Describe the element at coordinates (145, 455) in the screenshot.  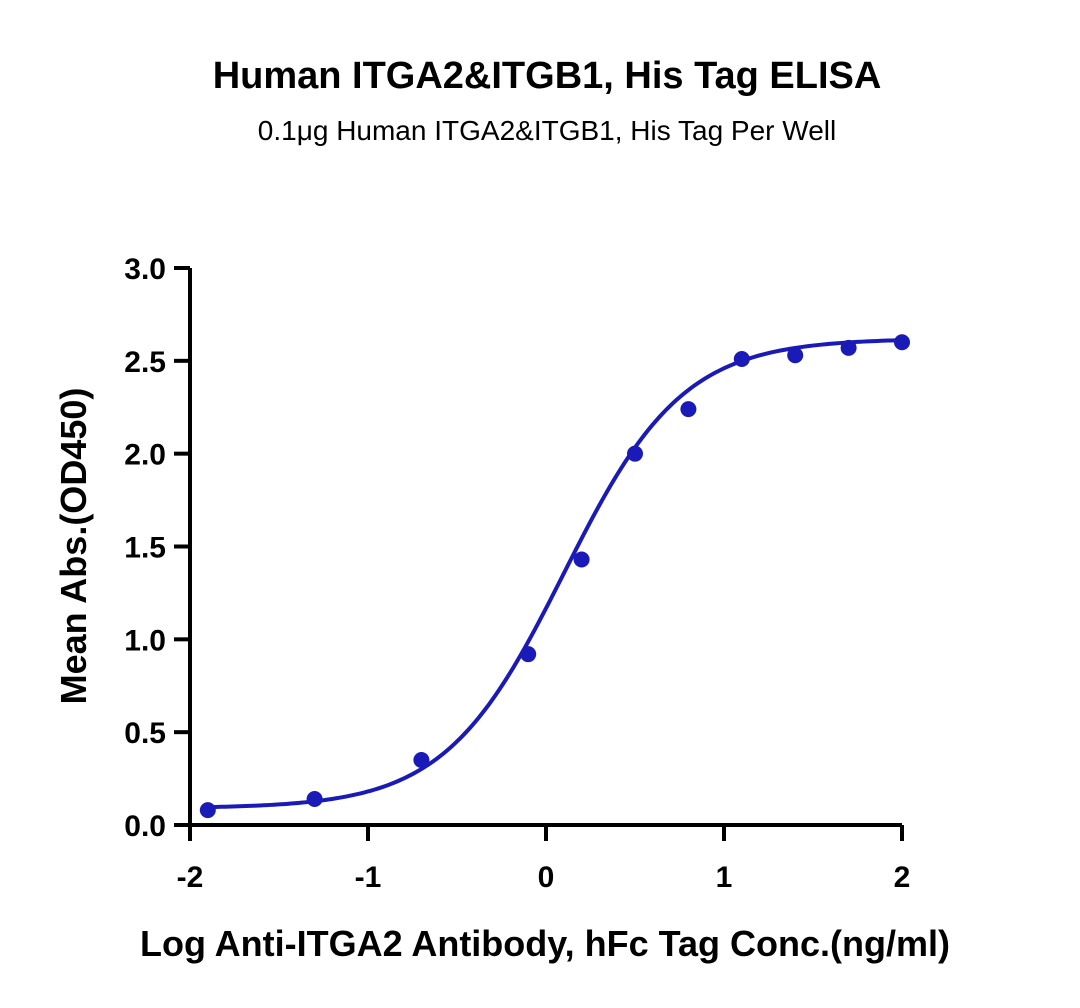
I see `y-tick-label: 2.0` at that location.